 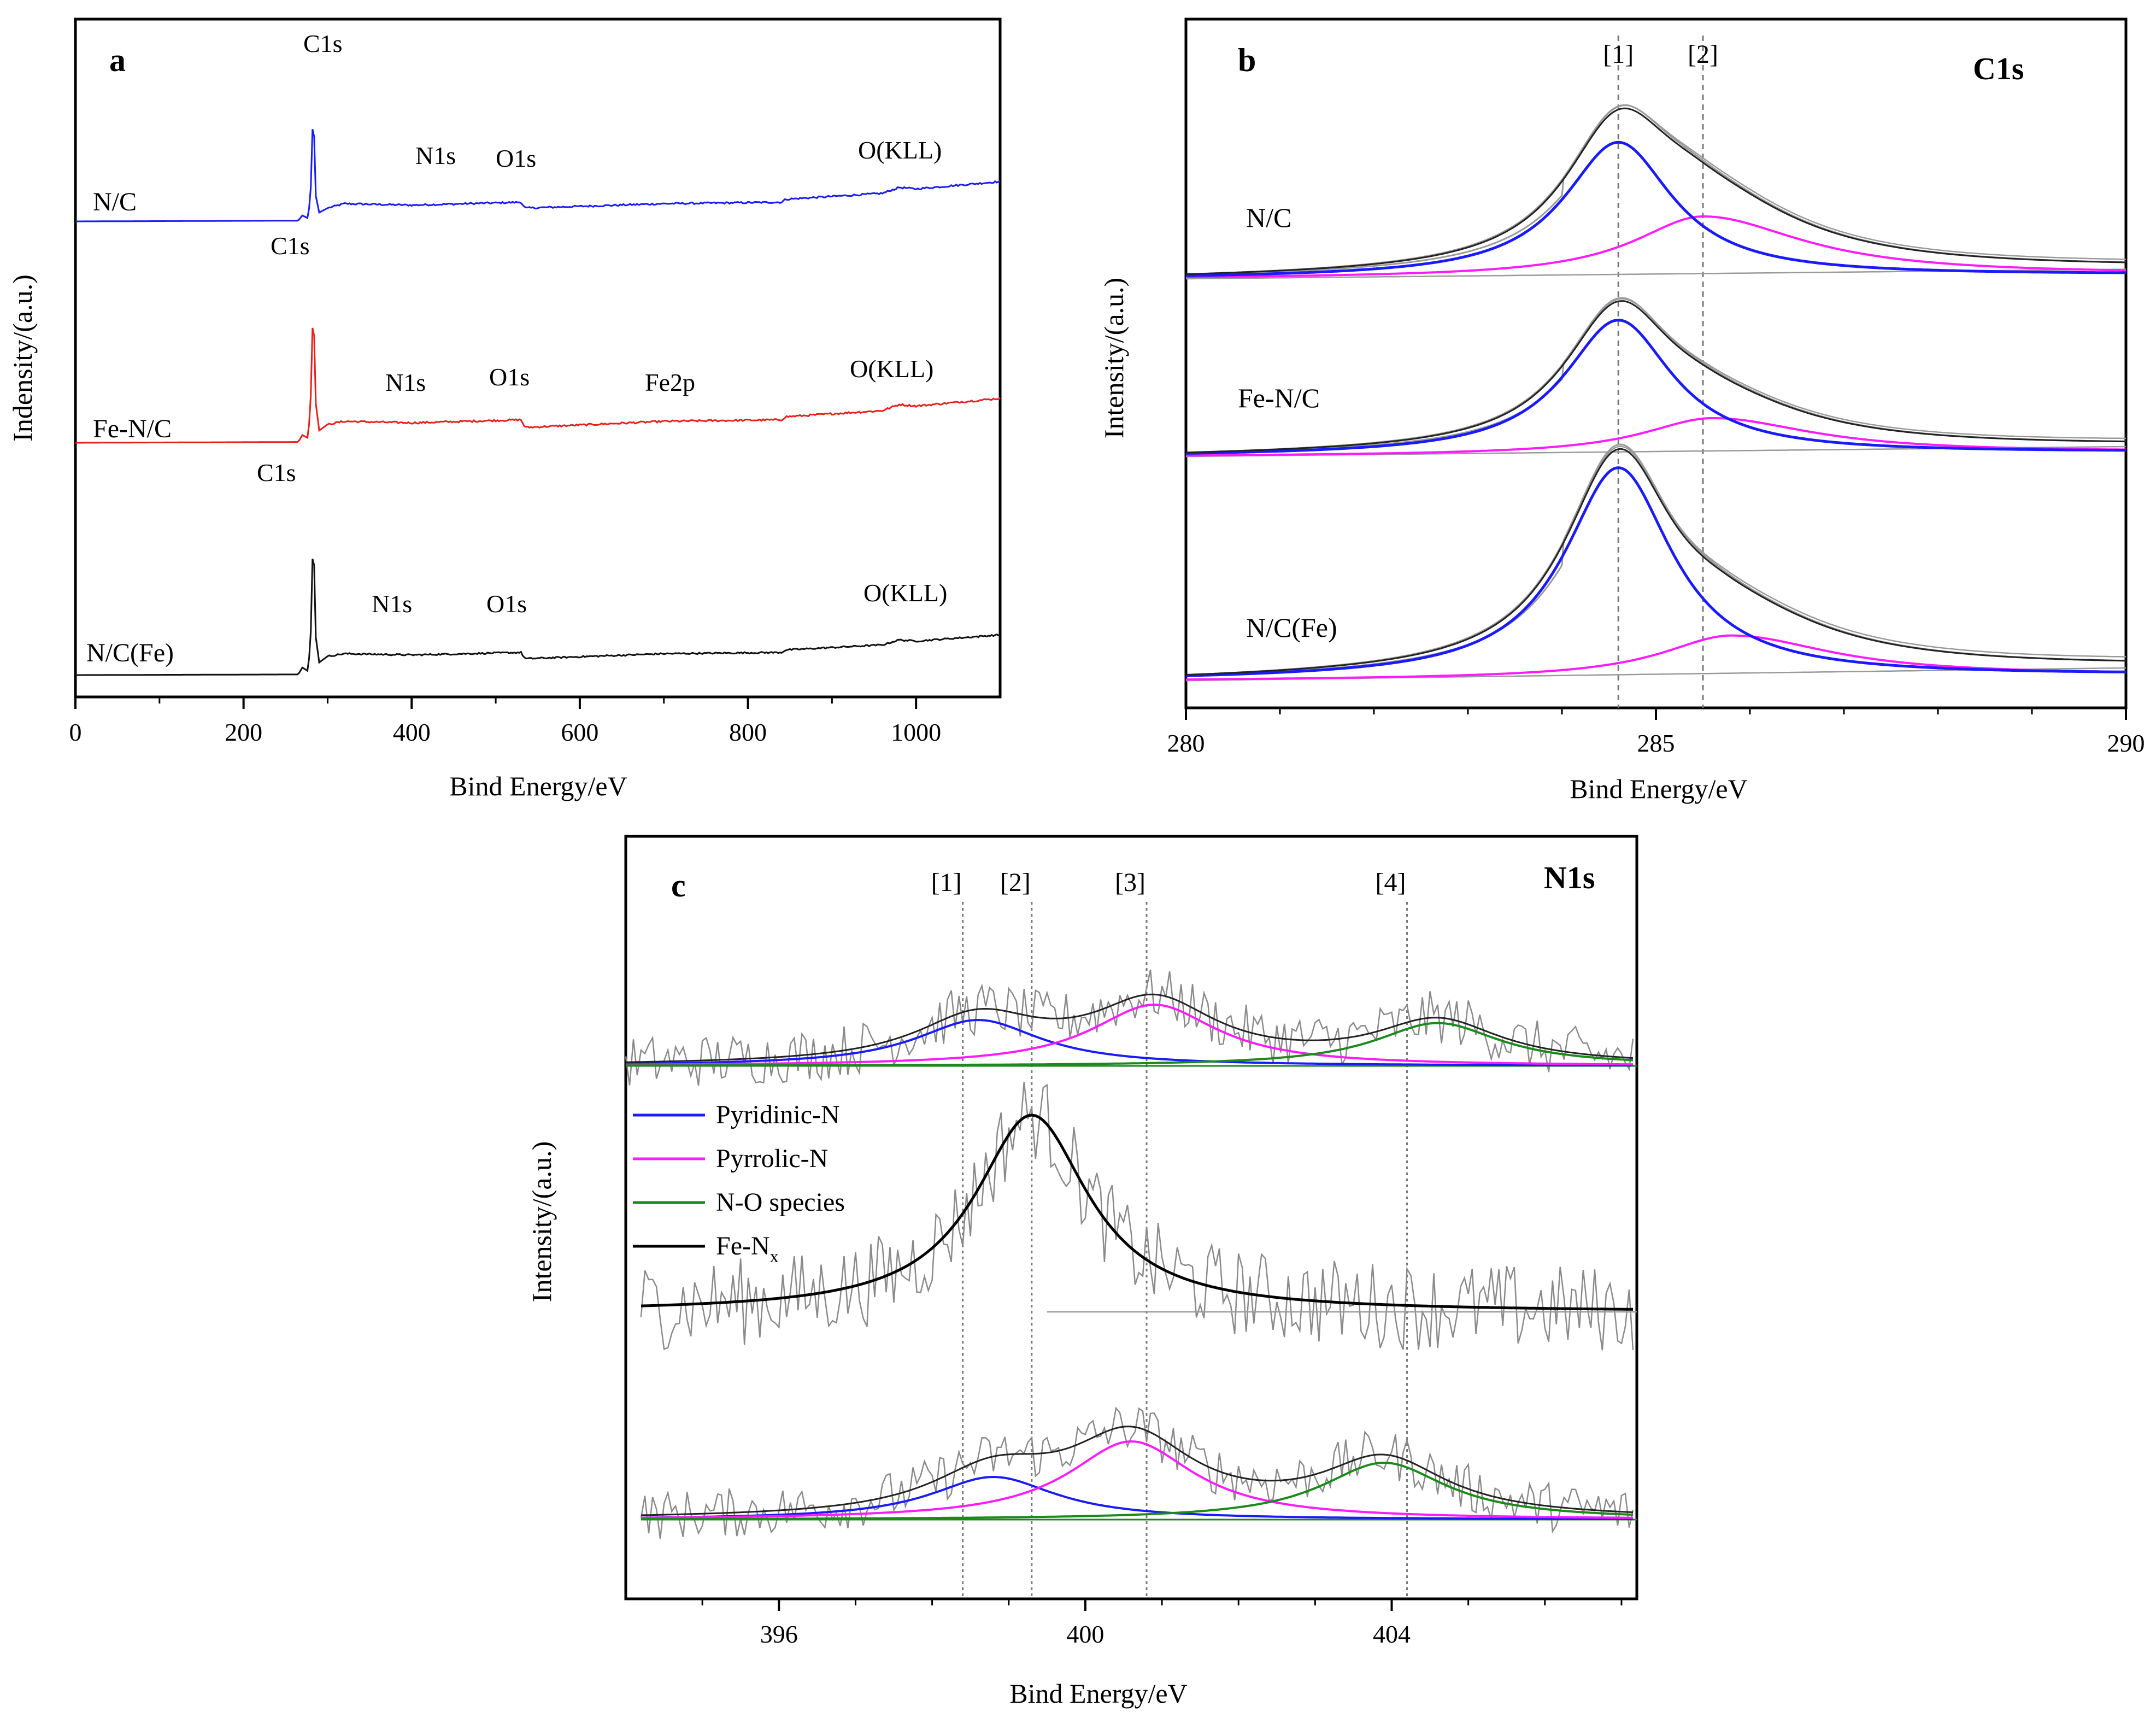 I want to click on panel-a-ncfe-n1s-label: N1s, so click(x=392, y=604).